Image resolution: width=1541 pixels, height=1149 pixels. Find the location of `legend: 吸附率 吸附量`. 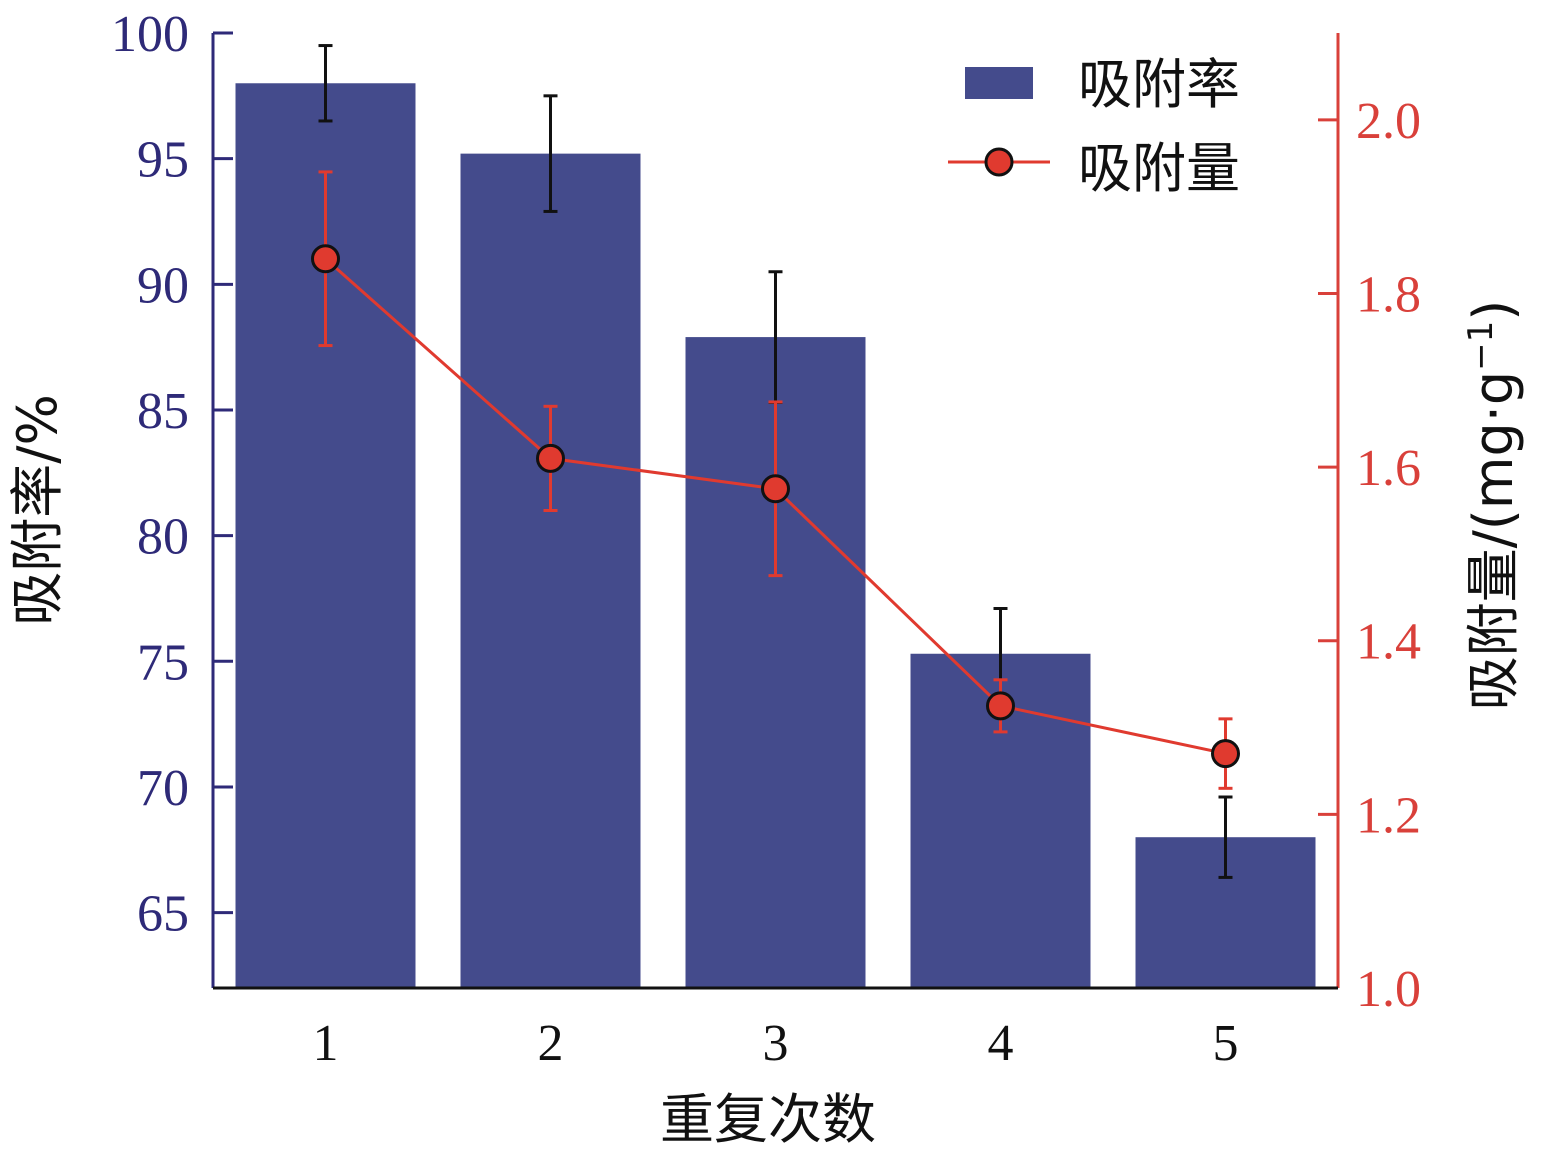

legend: 吸附率 吸附量 is located at coordinates (1094, 126).